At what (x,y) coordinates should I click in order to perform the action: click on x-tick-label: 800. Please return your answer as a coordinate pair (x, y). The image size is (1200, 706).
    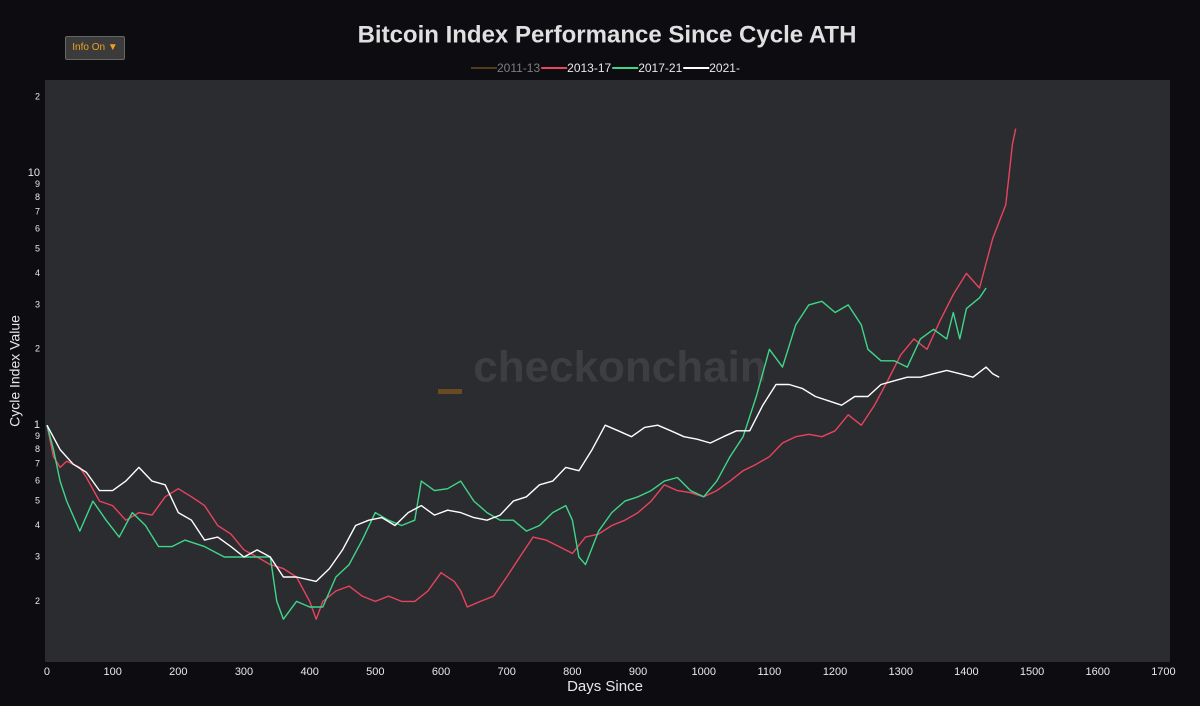
    Looking at the image, I should click on (572, 672).